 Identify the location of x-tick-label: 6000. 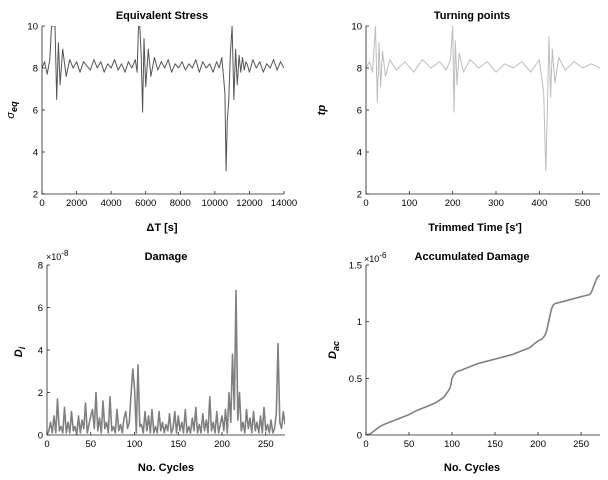
(145, 203).